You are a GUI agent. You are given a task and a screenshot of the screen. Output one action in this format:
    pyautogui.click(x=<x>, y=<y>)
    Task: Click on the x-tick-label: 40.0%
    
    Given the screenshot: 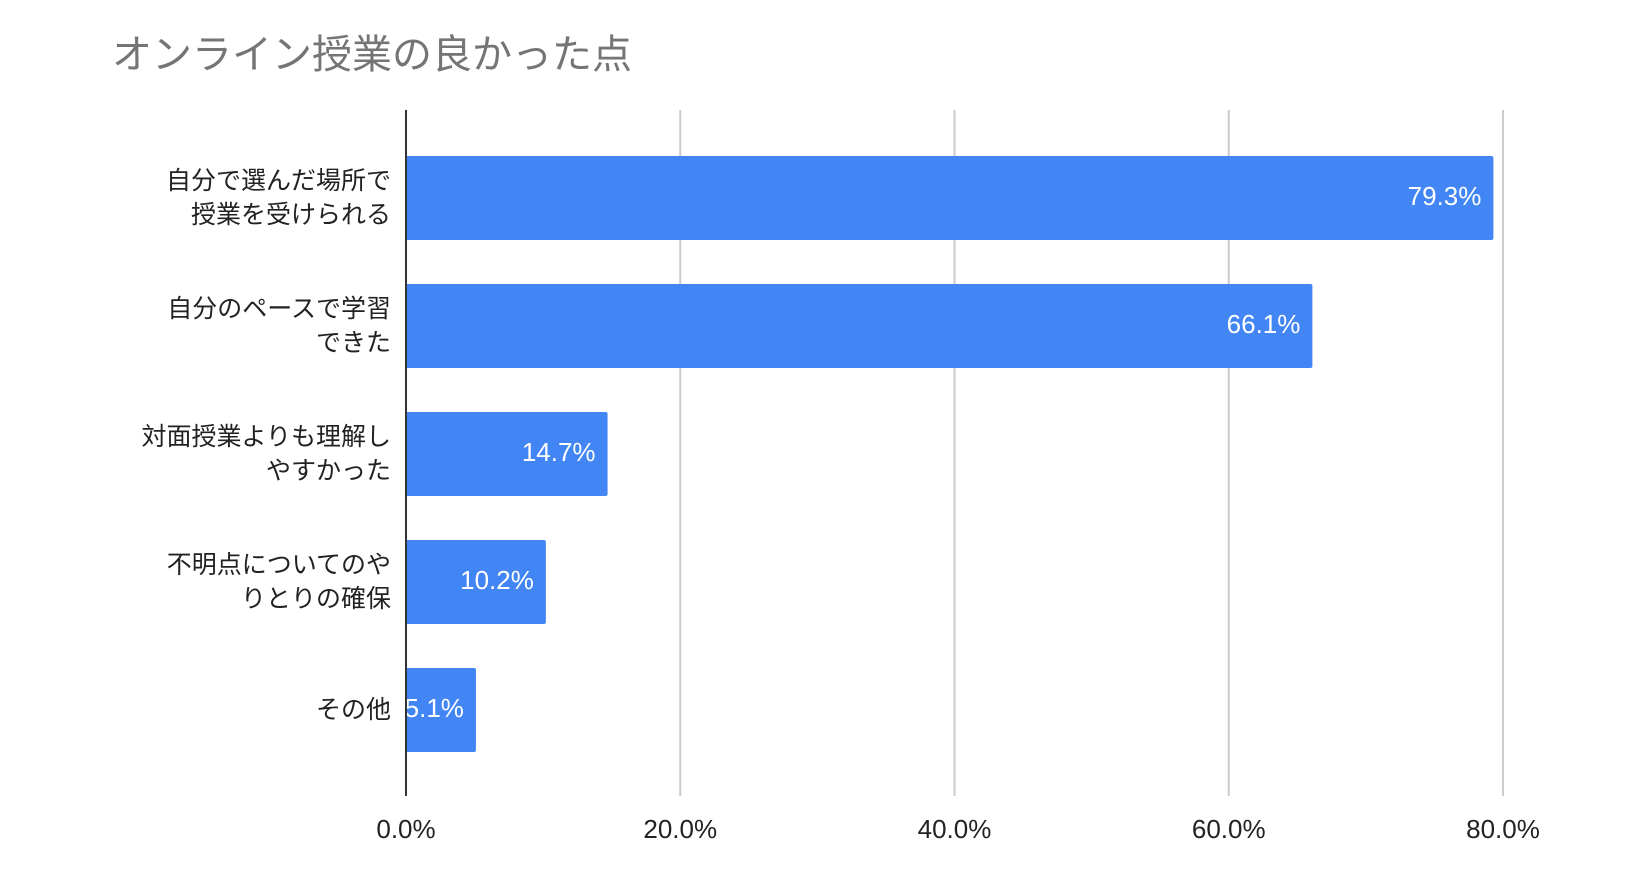 What is the action you would take?
    pyautogui.click(x=955, y=829)
    